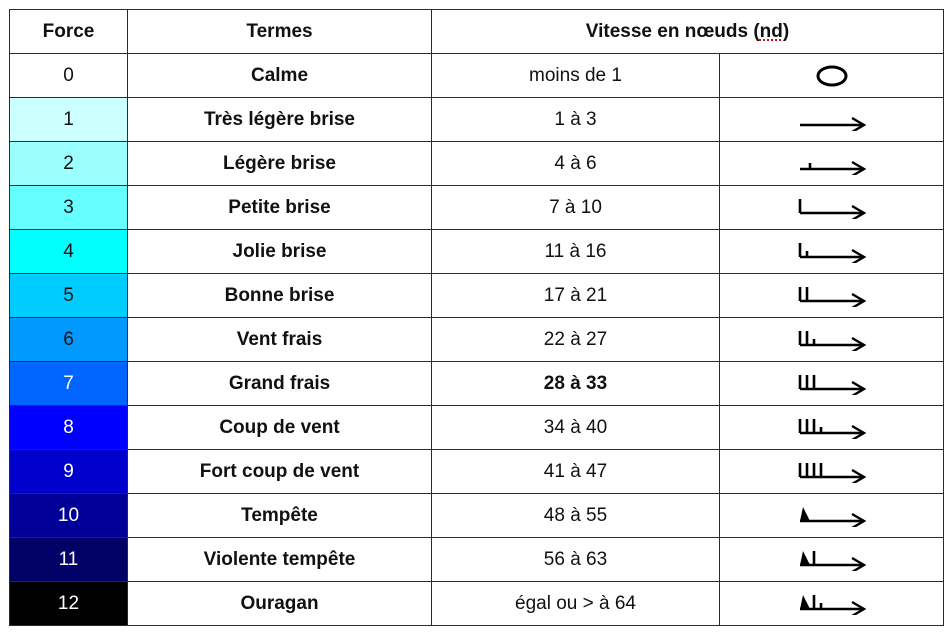 This screenshot has height=633, width=952. I want to click on wind-two-barbs-half-icon, so click(831, 340).